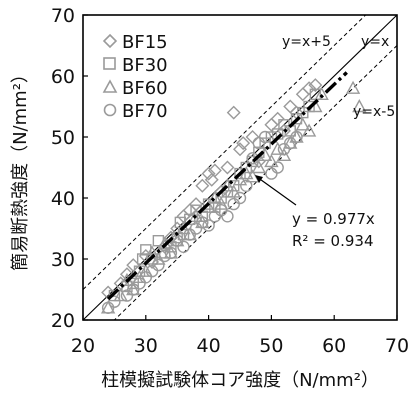 This screenshot has height=396, width=416. What do you see at coordinates (69, 168) in the screenshot?
I see `y-axis-ticks: 20 30 40 50 60 70` at bounding box center [69, 168].